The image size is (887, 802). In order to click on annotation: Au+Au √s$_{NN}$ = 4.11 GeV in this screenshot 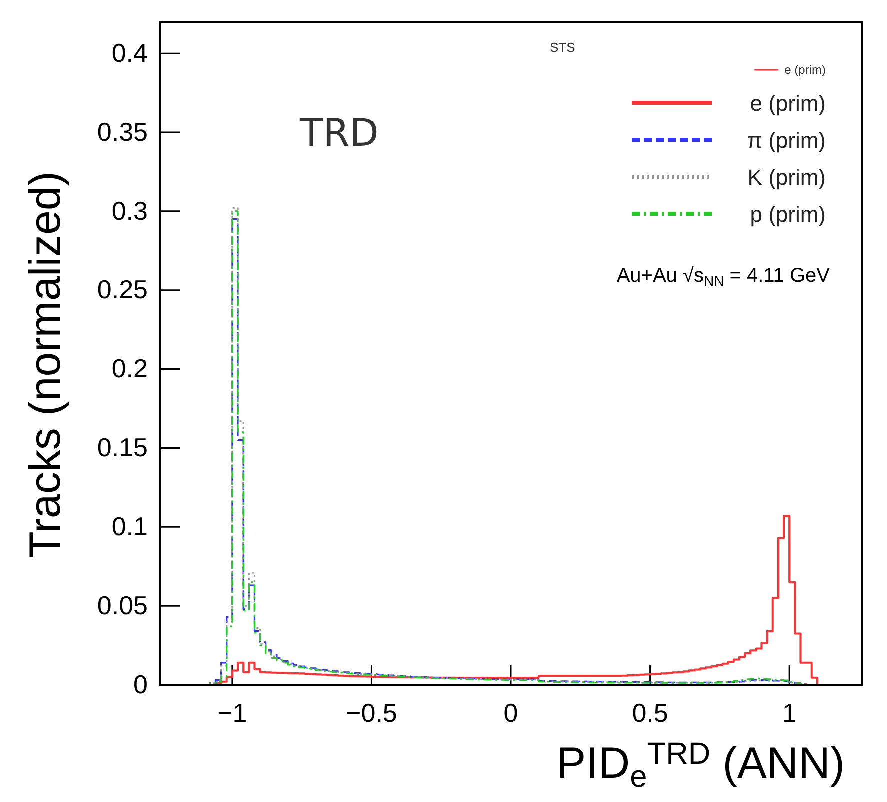, I will do `click(723, 277)`.